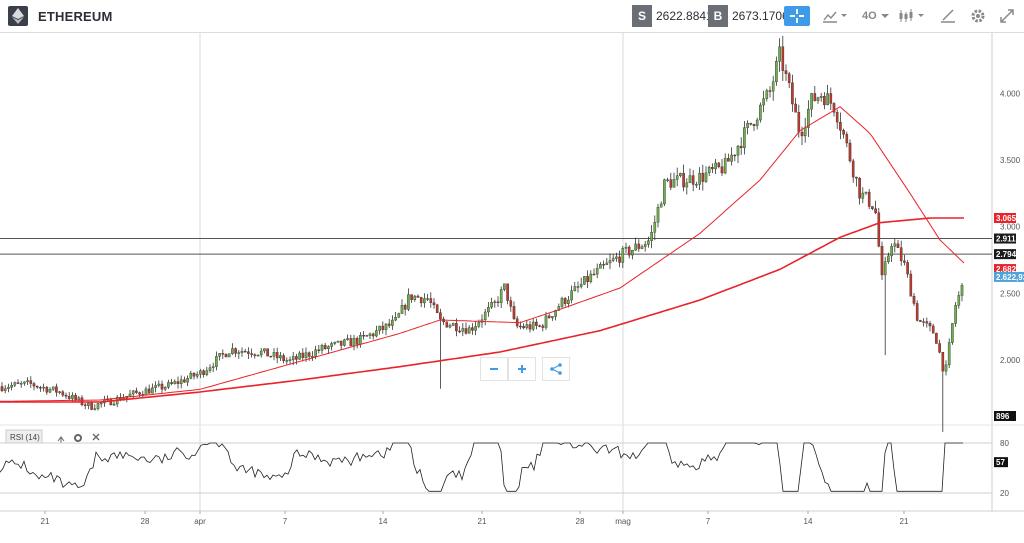  What do you see at coordinates (672, 16) in the screenshot?
I see `sell-price-button: S 2622.8841` at bounding box center [672, 16].